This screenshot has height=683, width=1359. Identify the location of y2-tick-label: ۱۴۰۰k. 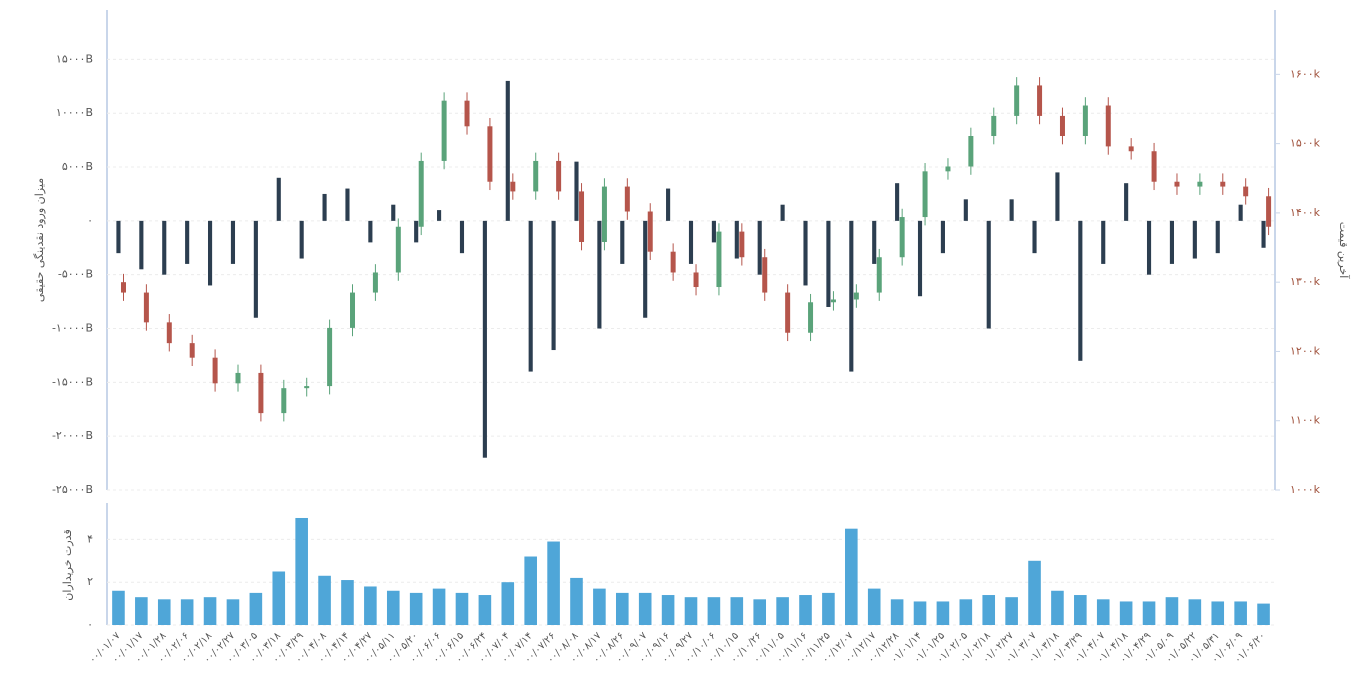
(1305, 212).